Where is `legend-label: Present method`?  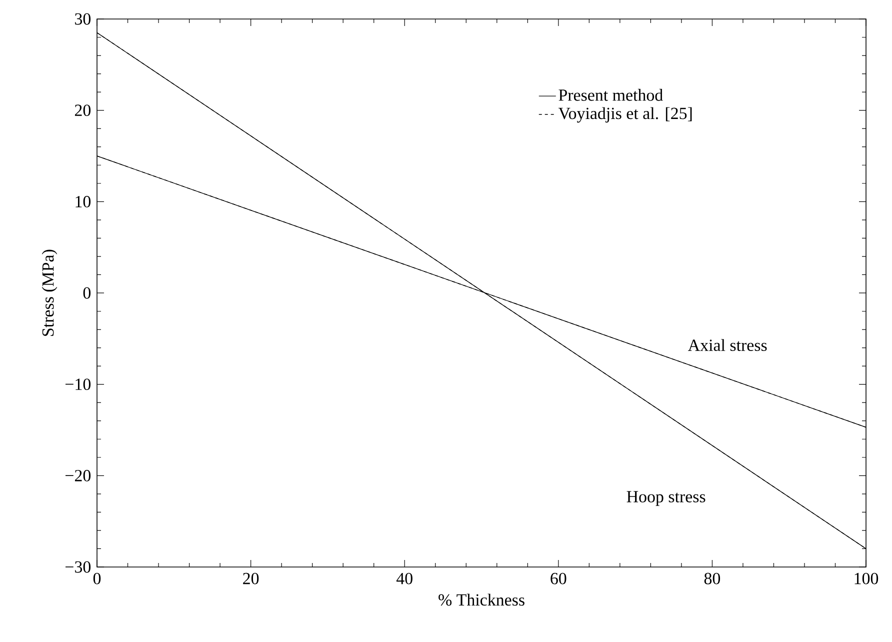 legend-label: Present method is located at coordinates (610, 94).